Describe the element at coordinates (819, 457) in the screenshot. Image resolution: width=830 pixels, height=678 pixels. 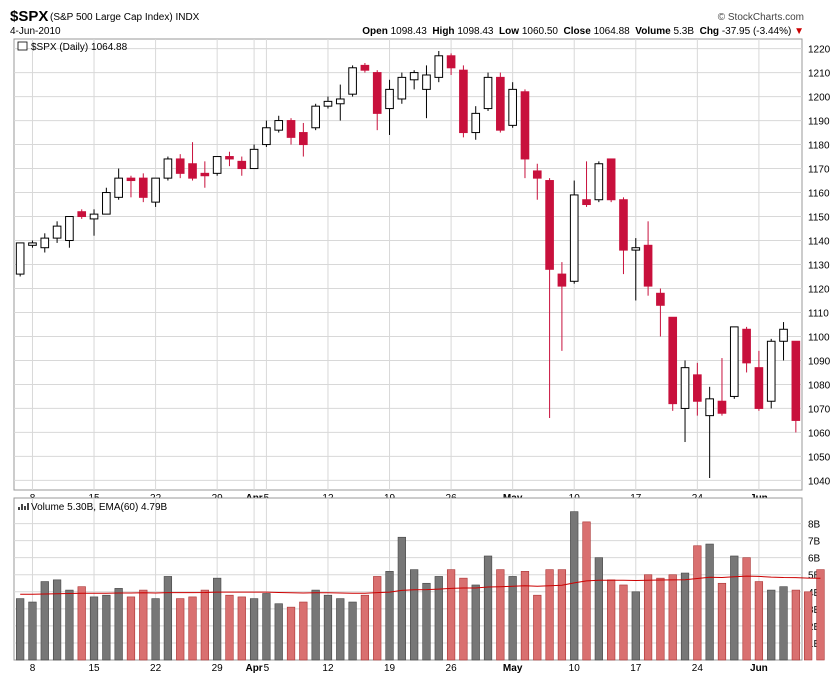
I see `price-tick-label: 1050` at that location.